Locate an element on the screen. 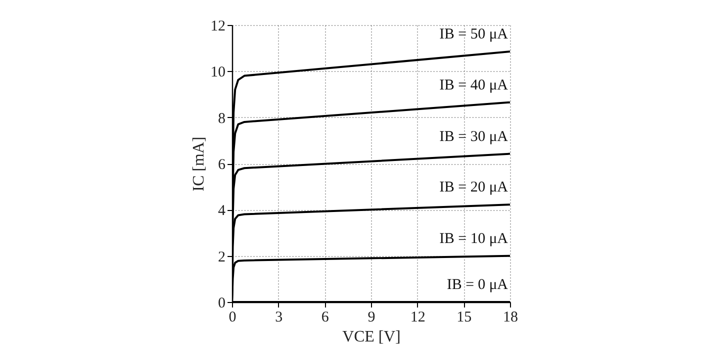 The width and height of the screenshot is (720, 360). series-label: IB = 10 μA is located at coordinates (473, 238).